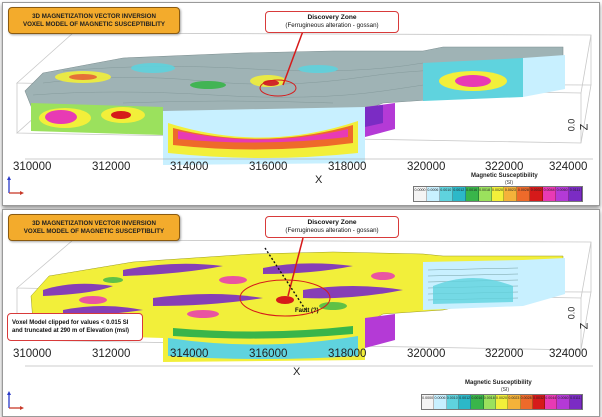 The width and height of the screenshot is (602, 417). I want to click on fault-label: Fault (?), so click(307, 311).